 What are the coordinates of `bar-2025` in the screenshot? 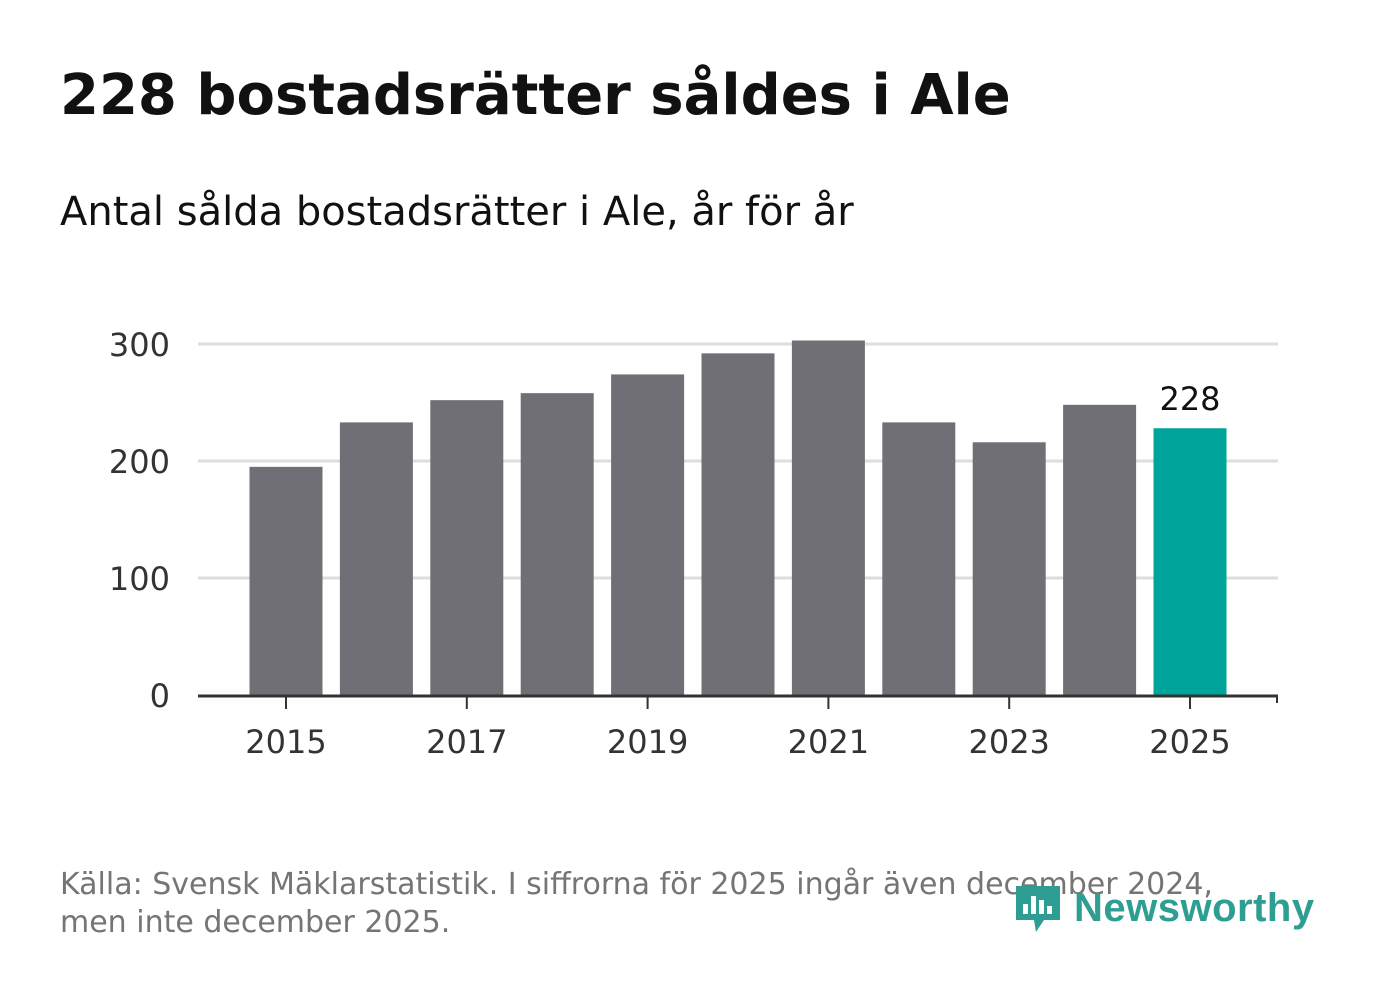 It's located at (1190, 561).